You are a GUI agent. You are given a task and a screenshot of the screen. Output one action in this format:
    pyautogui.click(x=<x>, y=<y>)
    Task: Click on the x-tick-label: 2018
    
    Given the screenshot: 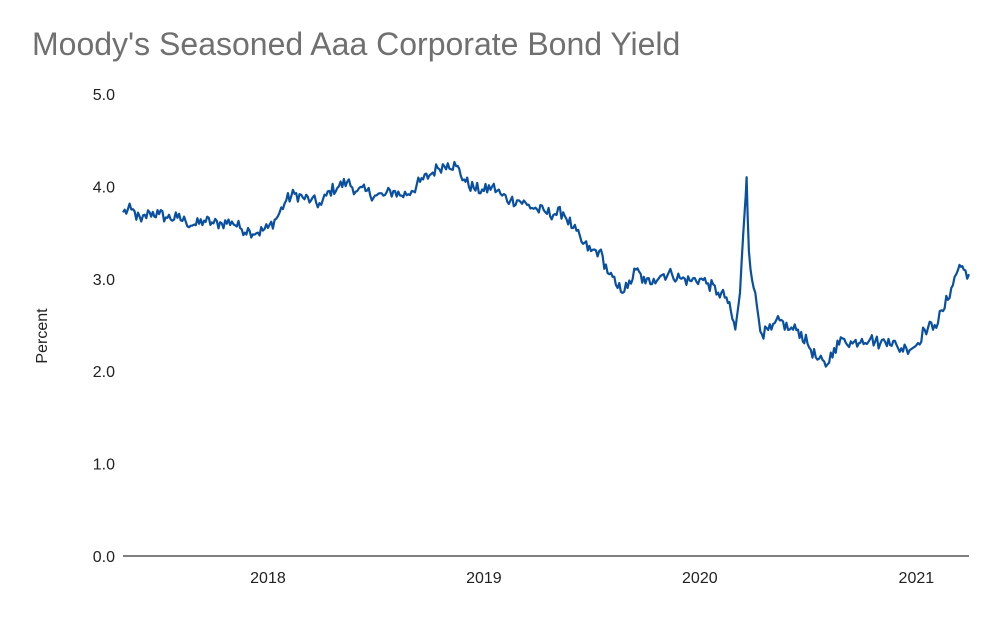 What is the action you would take?
    pyautogui.click(x=268, y=578)
    